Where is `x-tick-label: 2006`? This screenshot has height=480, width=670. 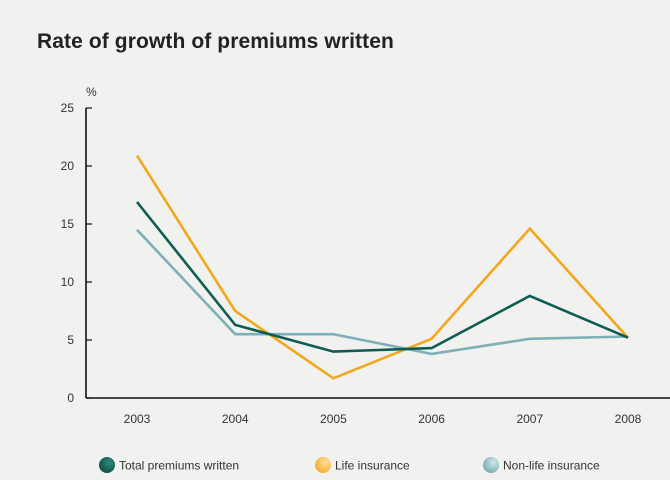
x-tick-label: 2006 is located at coordinates (431, 419).